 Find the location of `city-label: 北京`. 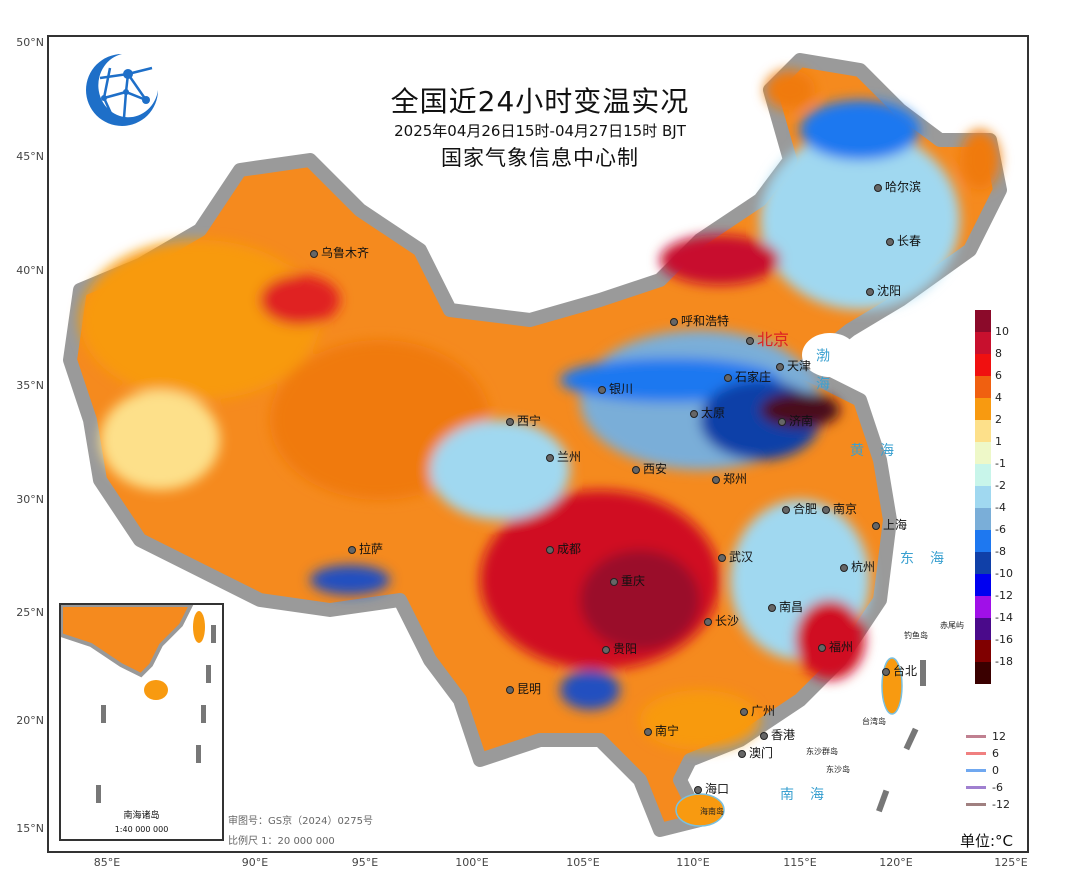

city-label: 北京 is located at coordinates (767, 338).